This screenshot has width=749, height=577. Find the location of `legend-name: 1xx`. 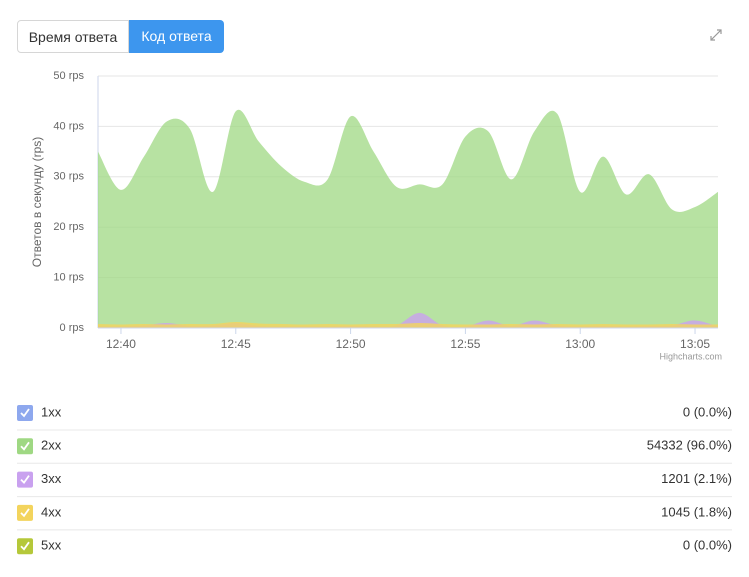

legend-name: 1xx is located at coordinates (51, 411).